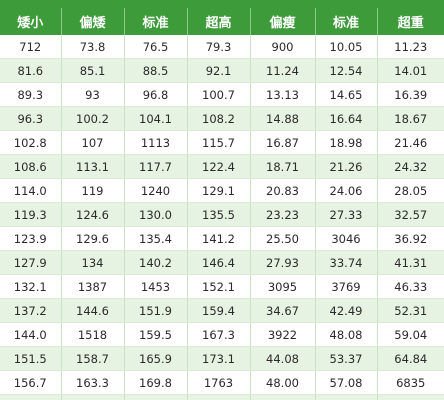 The width and height of the screenshot is (444, 400). What do you see at coordinates (410, 238) in the screenshot?
I see `table-cell: 36.92` at bounding box center [410, 238].